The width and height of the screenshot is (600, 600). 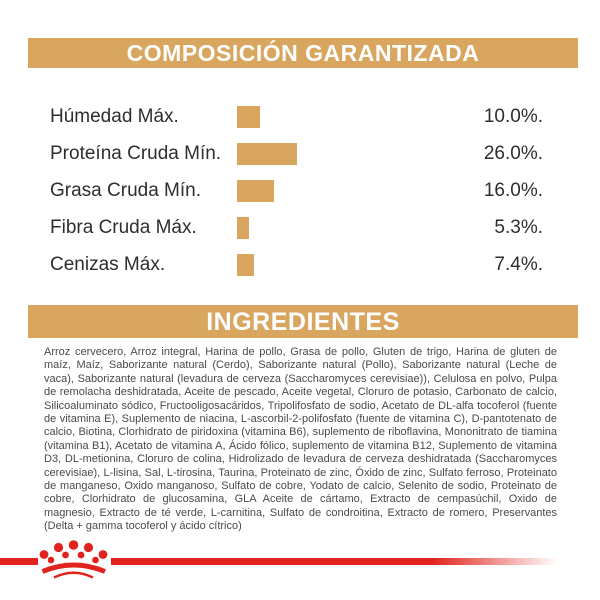 I want to click on footer-rule-left, so click(x=19, y=561).